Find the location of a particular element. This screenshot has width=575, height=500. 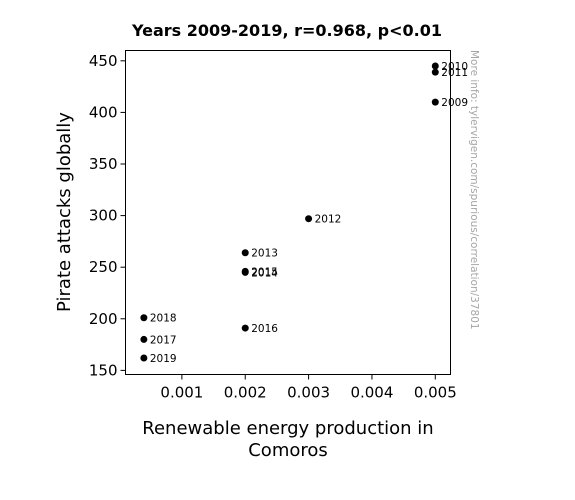

x-axis-label-line-1: Renewable energy production in is located at coordinates (287, 428).